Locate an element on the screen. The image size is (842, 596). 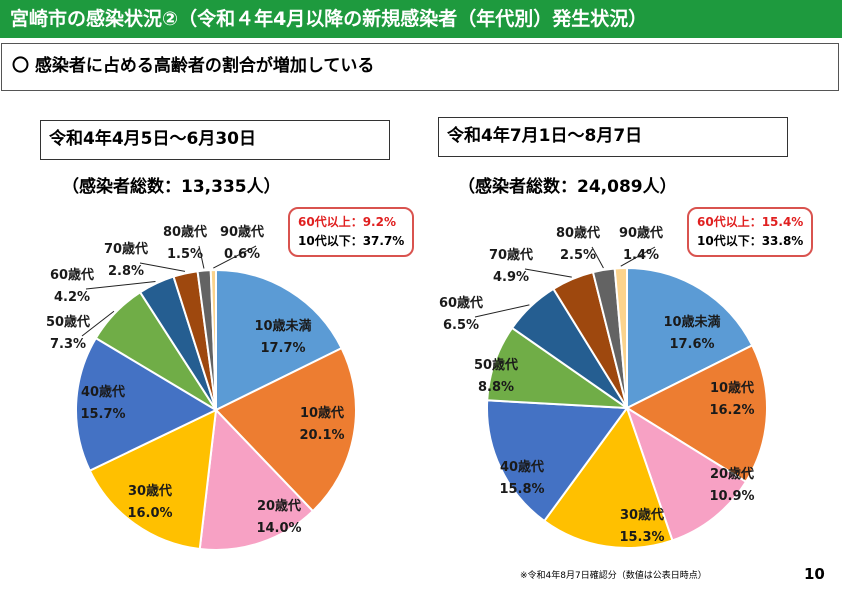
slice-label-right-1: 10歳代 is located at coordinates (732, 388).